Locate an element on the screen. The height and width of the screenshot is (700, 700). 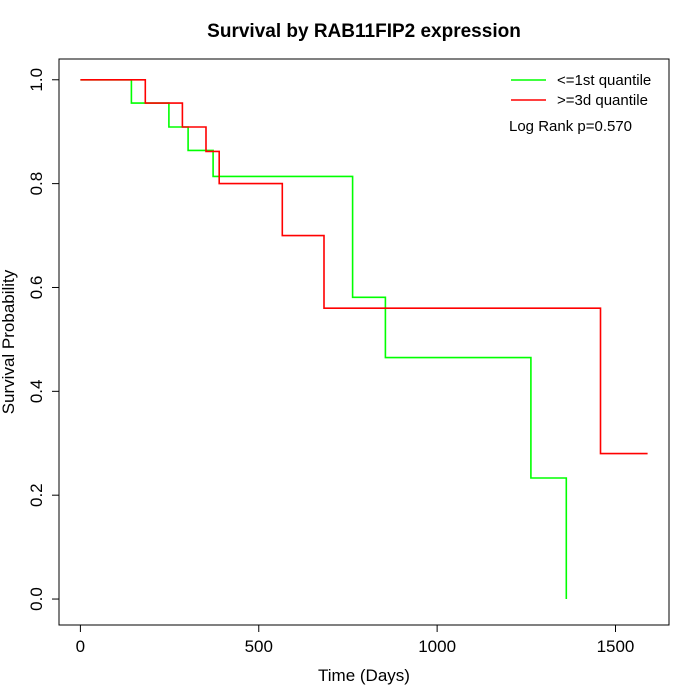
chart-title: Survival by RAB11FIP2 expression is located at coordinates (364, 31).